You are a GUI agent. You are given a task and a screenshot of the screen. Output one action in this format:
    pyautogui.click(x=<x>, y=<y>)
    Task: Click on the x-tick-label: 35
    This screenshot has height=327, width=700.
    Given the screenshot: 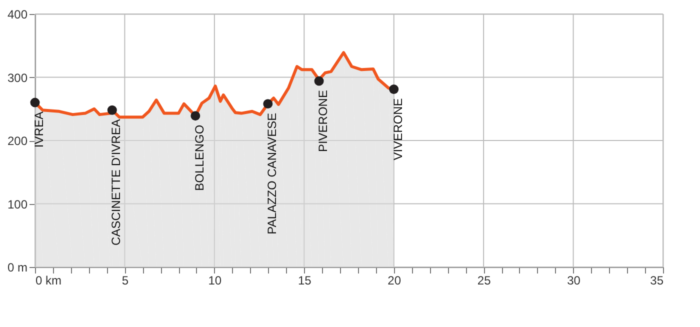 What is the action you would take?
    pyautogui.click(x=657, y=281)
    